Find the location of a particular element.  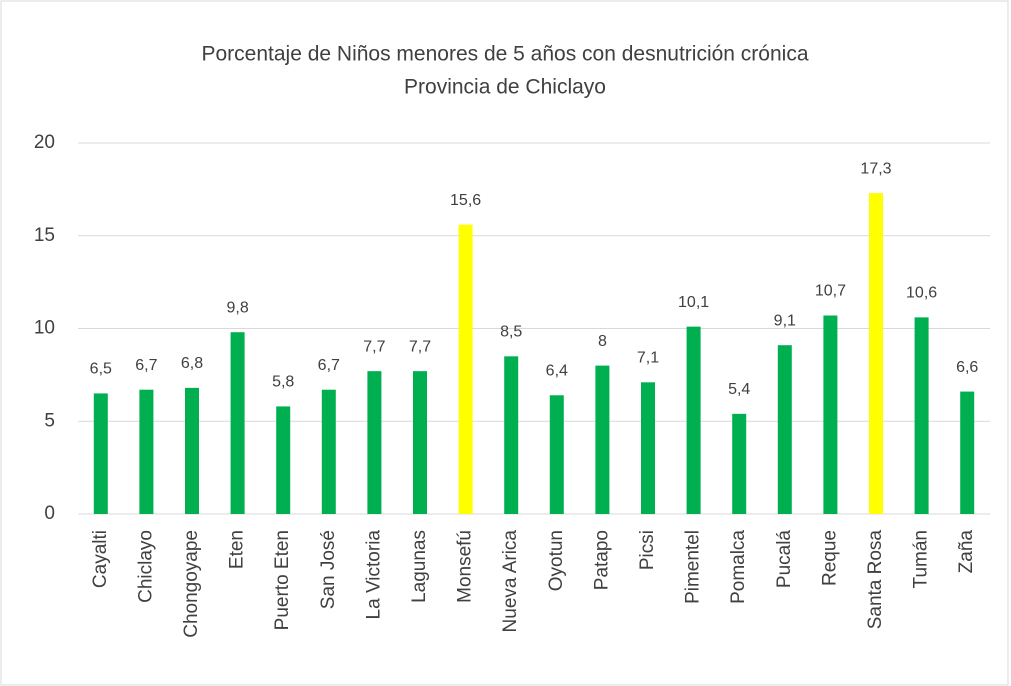

x-tick-label: Lagunas is located at coordinates (419, 566).